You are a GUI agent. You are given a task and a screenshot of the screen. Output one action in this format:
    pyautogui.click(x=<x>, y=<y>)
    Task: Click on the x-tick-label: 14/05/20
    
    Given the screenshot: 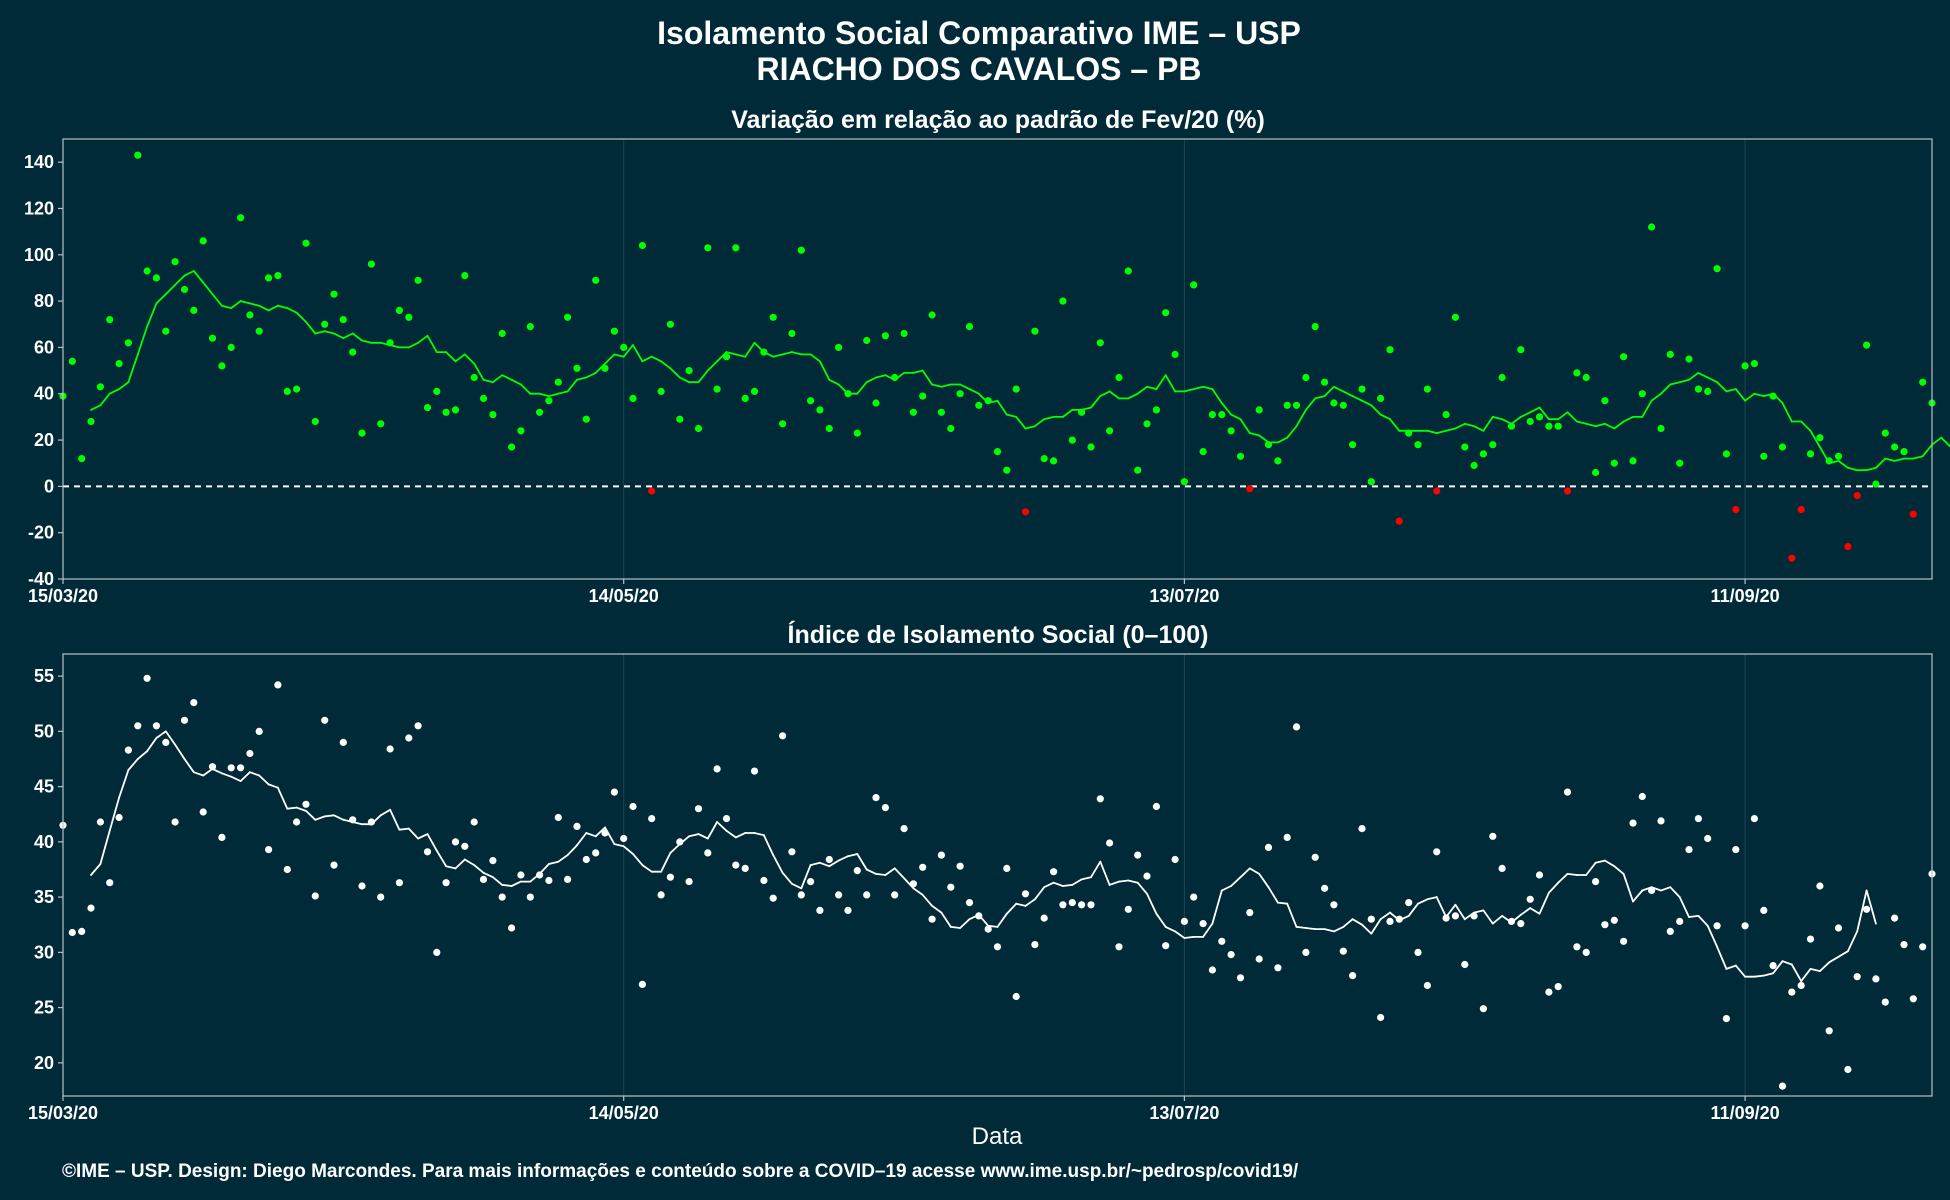 What is the action you would take?
    pyautogui.click(x=624, y=1113)
    